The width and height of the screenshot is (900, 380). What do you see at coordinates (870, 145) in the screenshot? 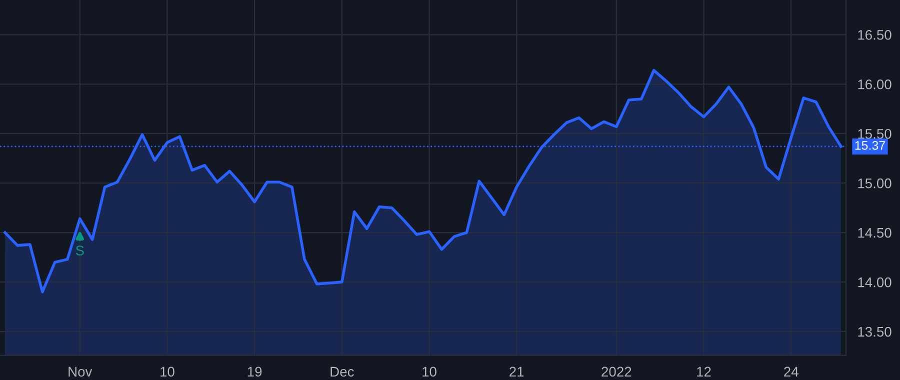
I see `ref-line-label: 15.37` at bounding box center [870, 145].